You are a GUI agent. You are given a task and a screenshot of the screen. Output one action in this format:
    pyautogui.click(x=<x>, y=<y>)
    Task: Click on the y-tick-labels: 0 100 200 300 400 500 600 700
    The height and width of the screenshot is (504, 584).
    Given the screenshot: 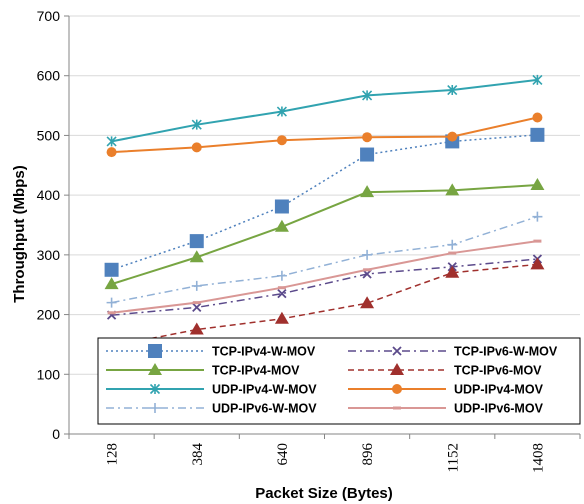 What is the action you would take?
    pyautogui.click(x=49, y=225)
    